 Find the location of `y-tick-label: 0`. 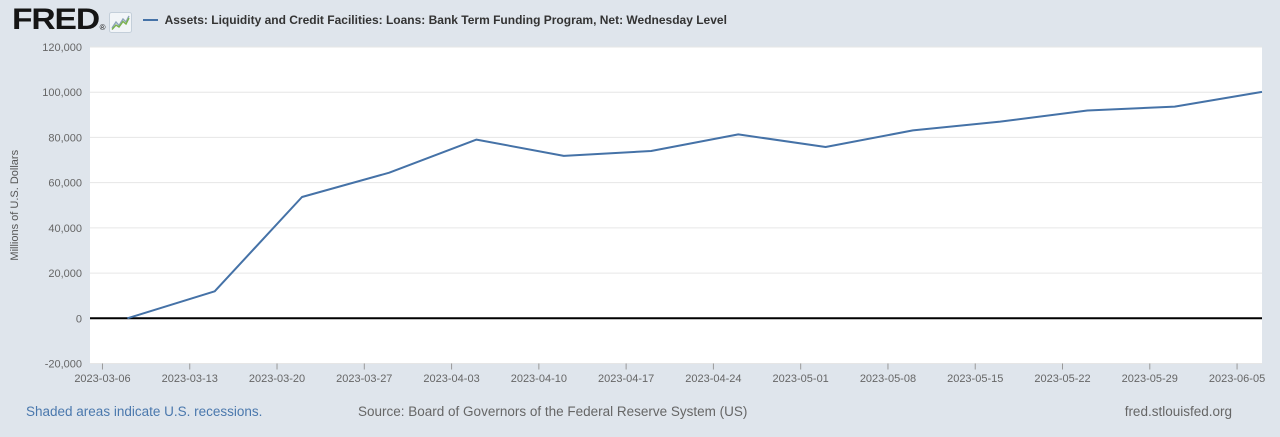

y-tick-label: 0 is located at coordinates (79, 319).